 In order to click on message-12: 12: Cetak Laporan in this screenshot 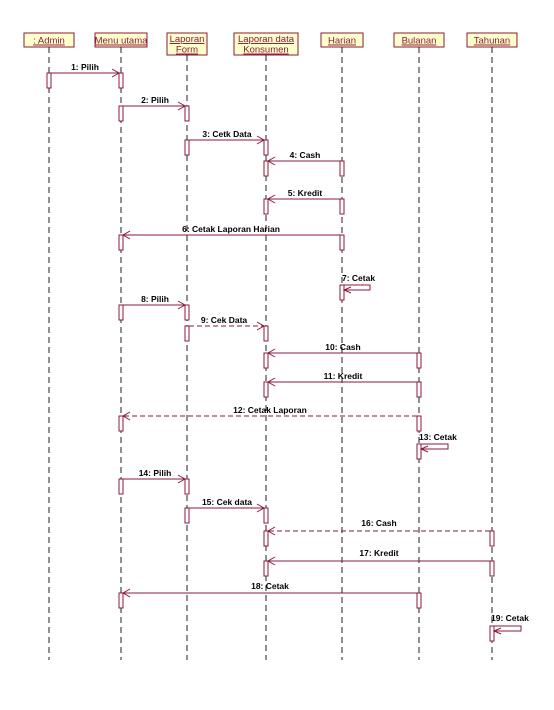, I will do `click(269, 413)`.